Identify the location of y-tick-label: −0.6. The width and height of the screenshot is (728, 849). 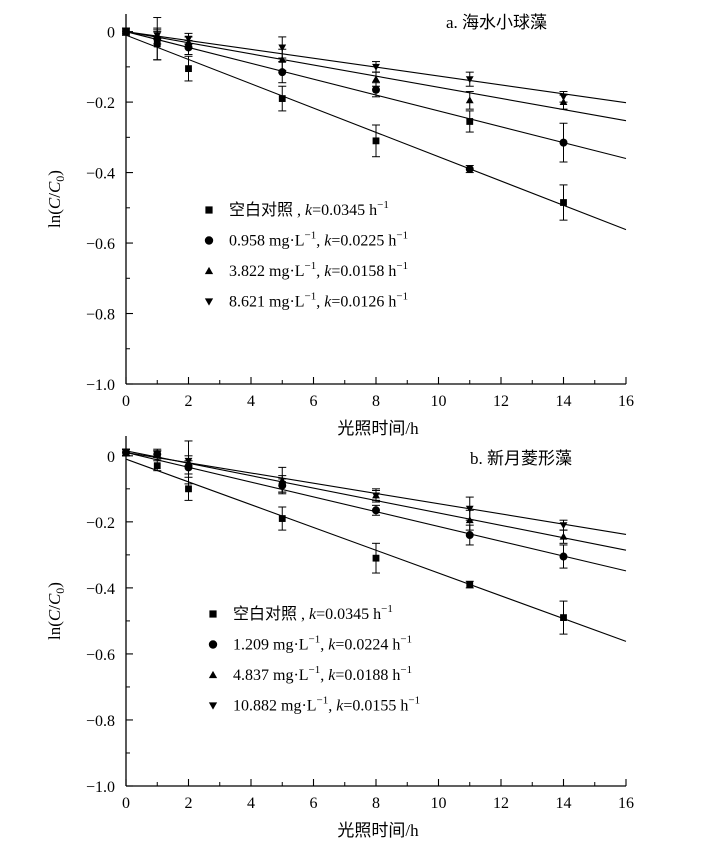
(100, 244).